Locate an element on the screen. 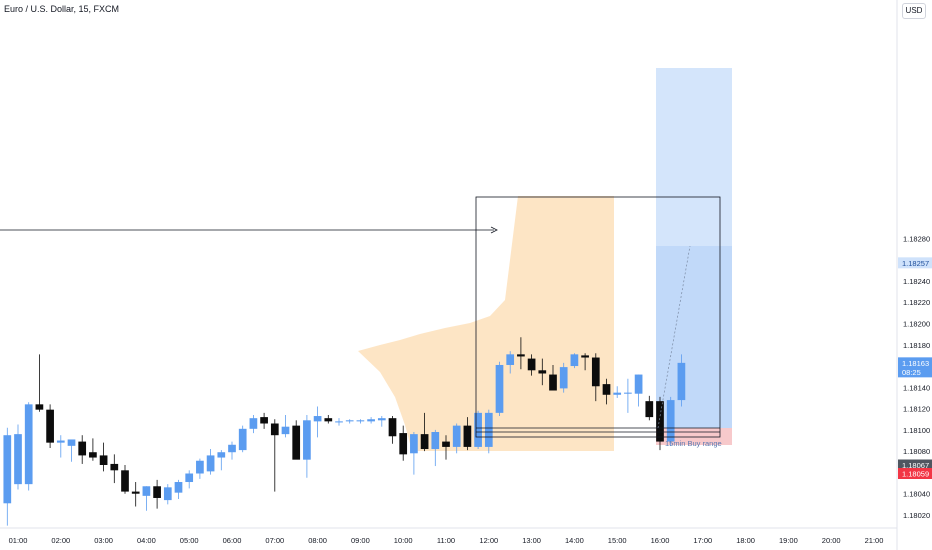 This screenshot has width=932, height=550. buy-range-label: 15min Buy range is located at coordinates (693, 443).